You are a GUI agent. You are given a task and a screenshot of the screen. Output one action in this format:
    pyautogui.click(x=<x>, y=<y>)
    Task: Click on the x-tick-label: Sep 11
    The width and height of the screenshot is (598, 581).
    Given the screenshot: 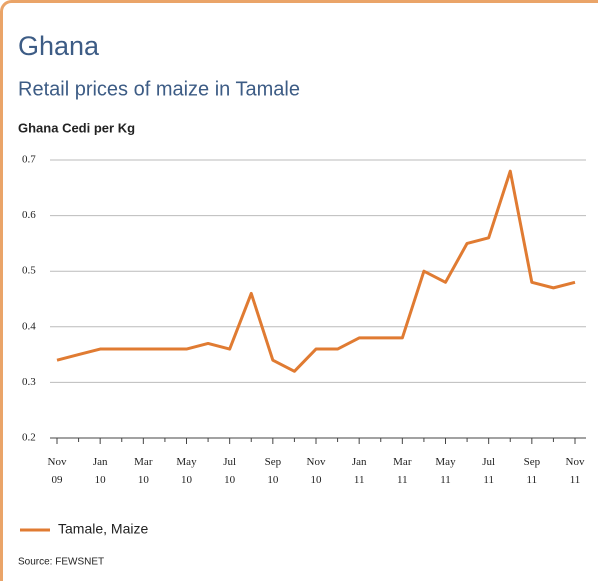 What is the action you would take?
    pyautogui.click(x=532, y=471)
    